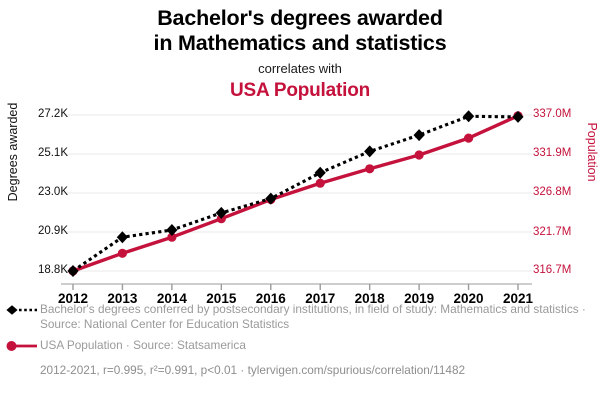 This screenshot has width=600, height=414. I want to click on x-axis-tick-2015: 2015, so click(221, 298).